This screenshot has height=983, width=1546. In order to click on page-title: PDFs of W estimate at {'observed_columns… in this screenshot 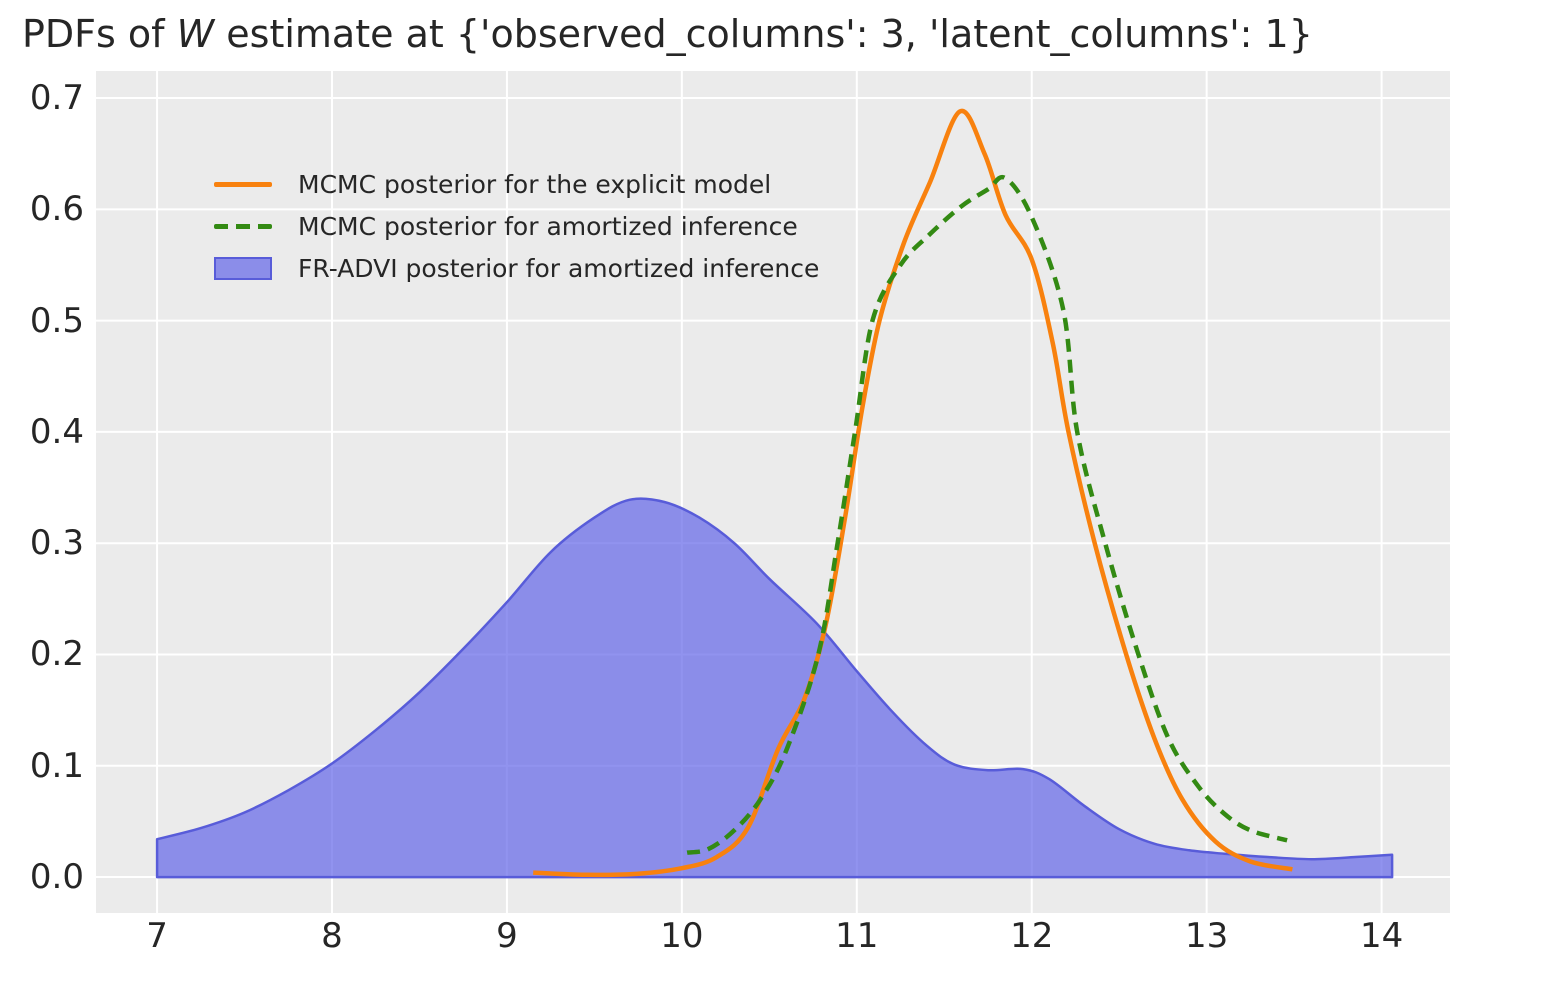, I will do `click(667, 35)`.